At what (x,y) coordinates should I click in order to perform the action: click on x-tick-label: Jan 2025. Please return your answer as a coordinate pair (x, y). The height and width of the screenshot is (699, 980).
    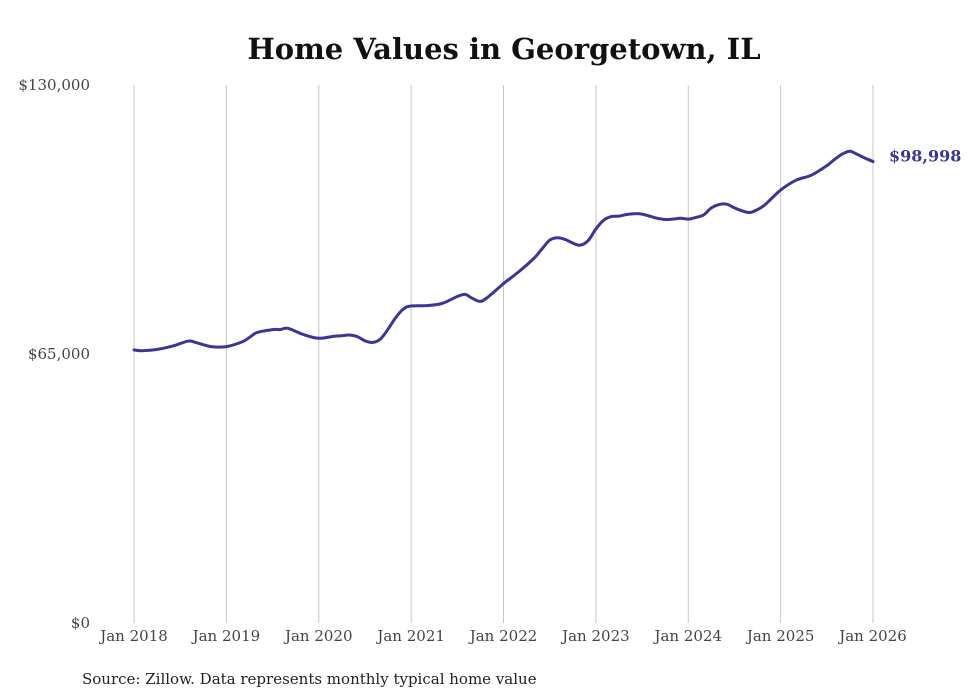
    Looking at the image, I should click on (780, 636).